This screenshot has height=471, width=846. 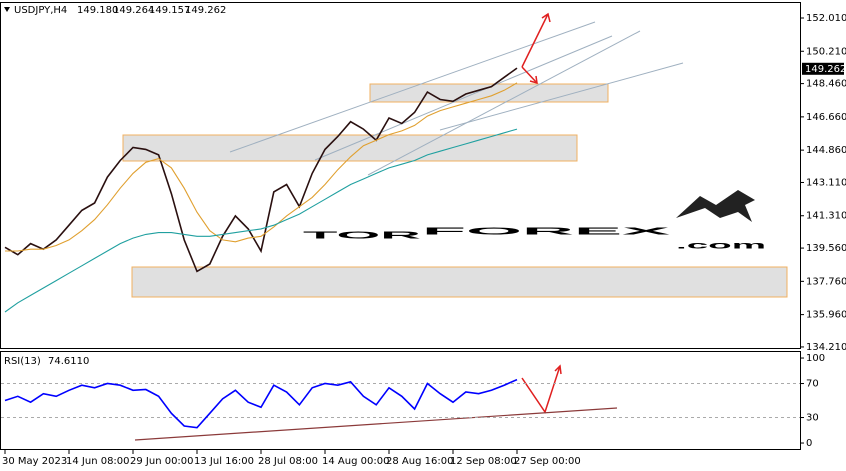 What do you see at coordinates (7, 9) in the screenshot?
I see `header-icon` at bounding box center [7, 9].